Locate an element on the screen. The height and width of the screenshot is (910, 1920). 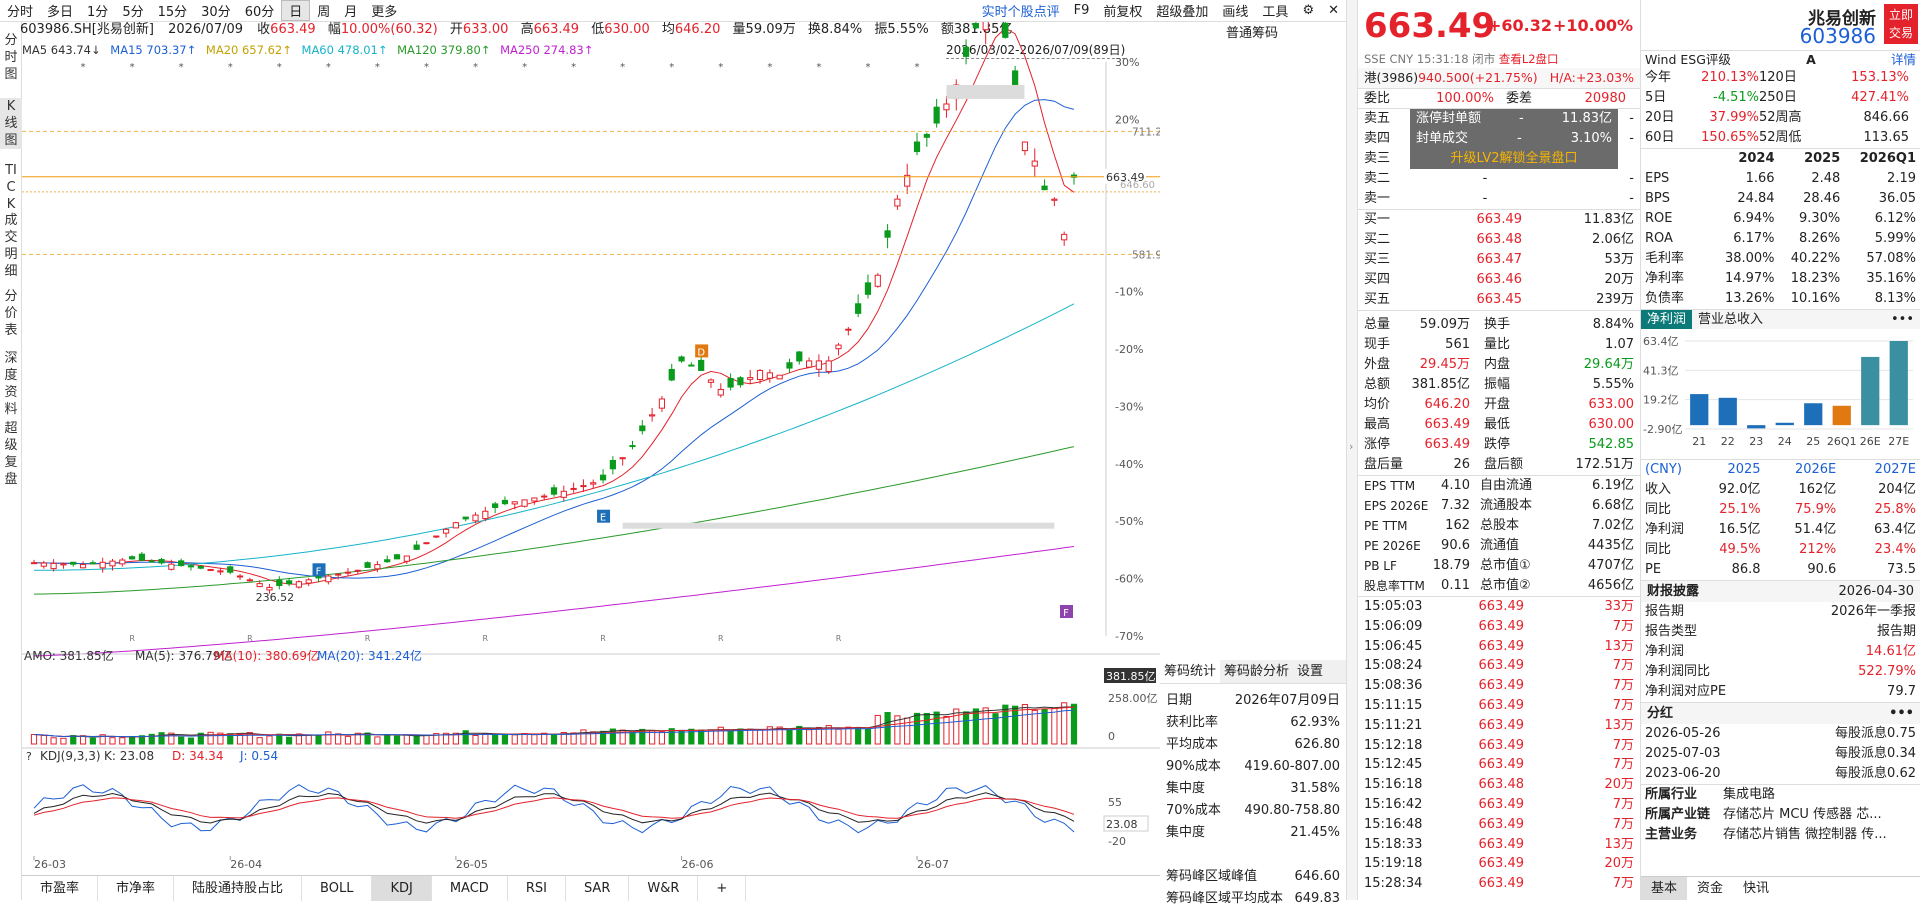
indicator-tab-4: KDJ is located at coordinates (402, 888).